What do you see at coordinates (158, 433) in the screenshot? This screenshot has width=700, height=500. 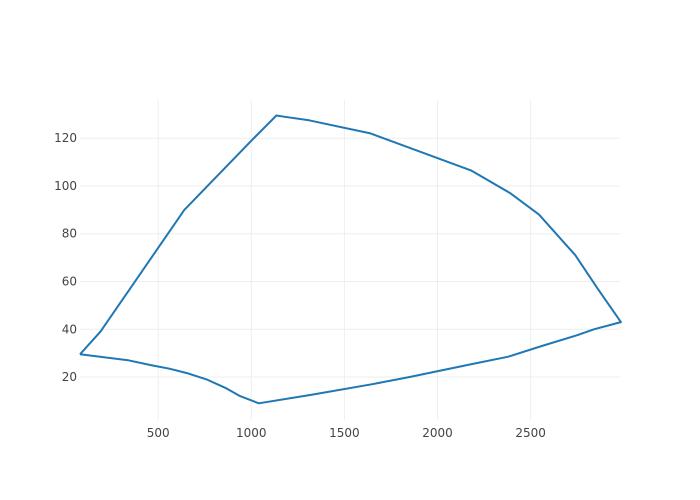 I see `x-tick-label: 500` at bounding box center [158, 433].